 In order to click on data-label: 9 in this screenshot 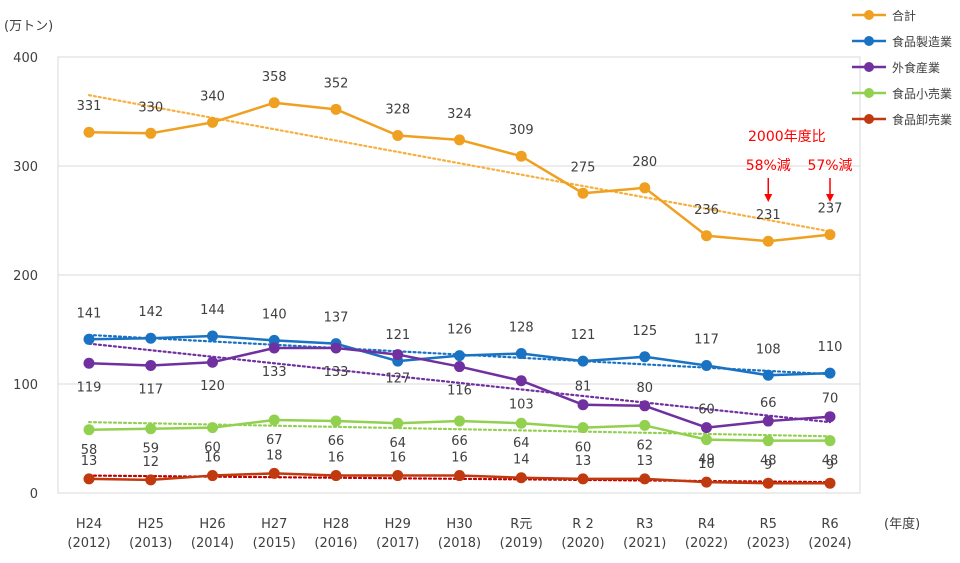, I will do `click(830, 465)`.